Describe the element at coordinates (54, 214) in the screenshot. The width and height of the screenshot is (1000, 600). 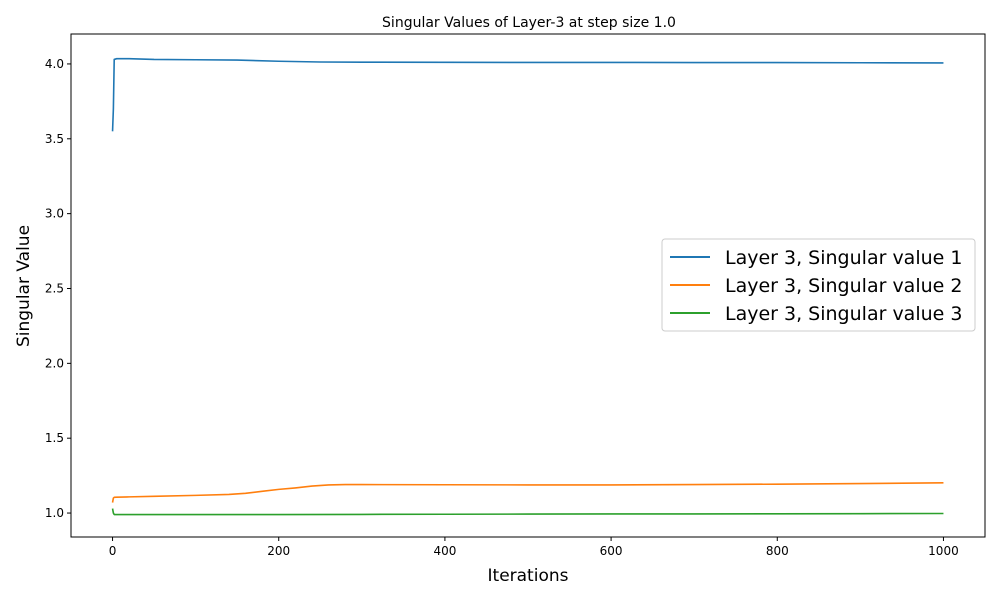
I see `y-tick-label: 3.0` at that location.